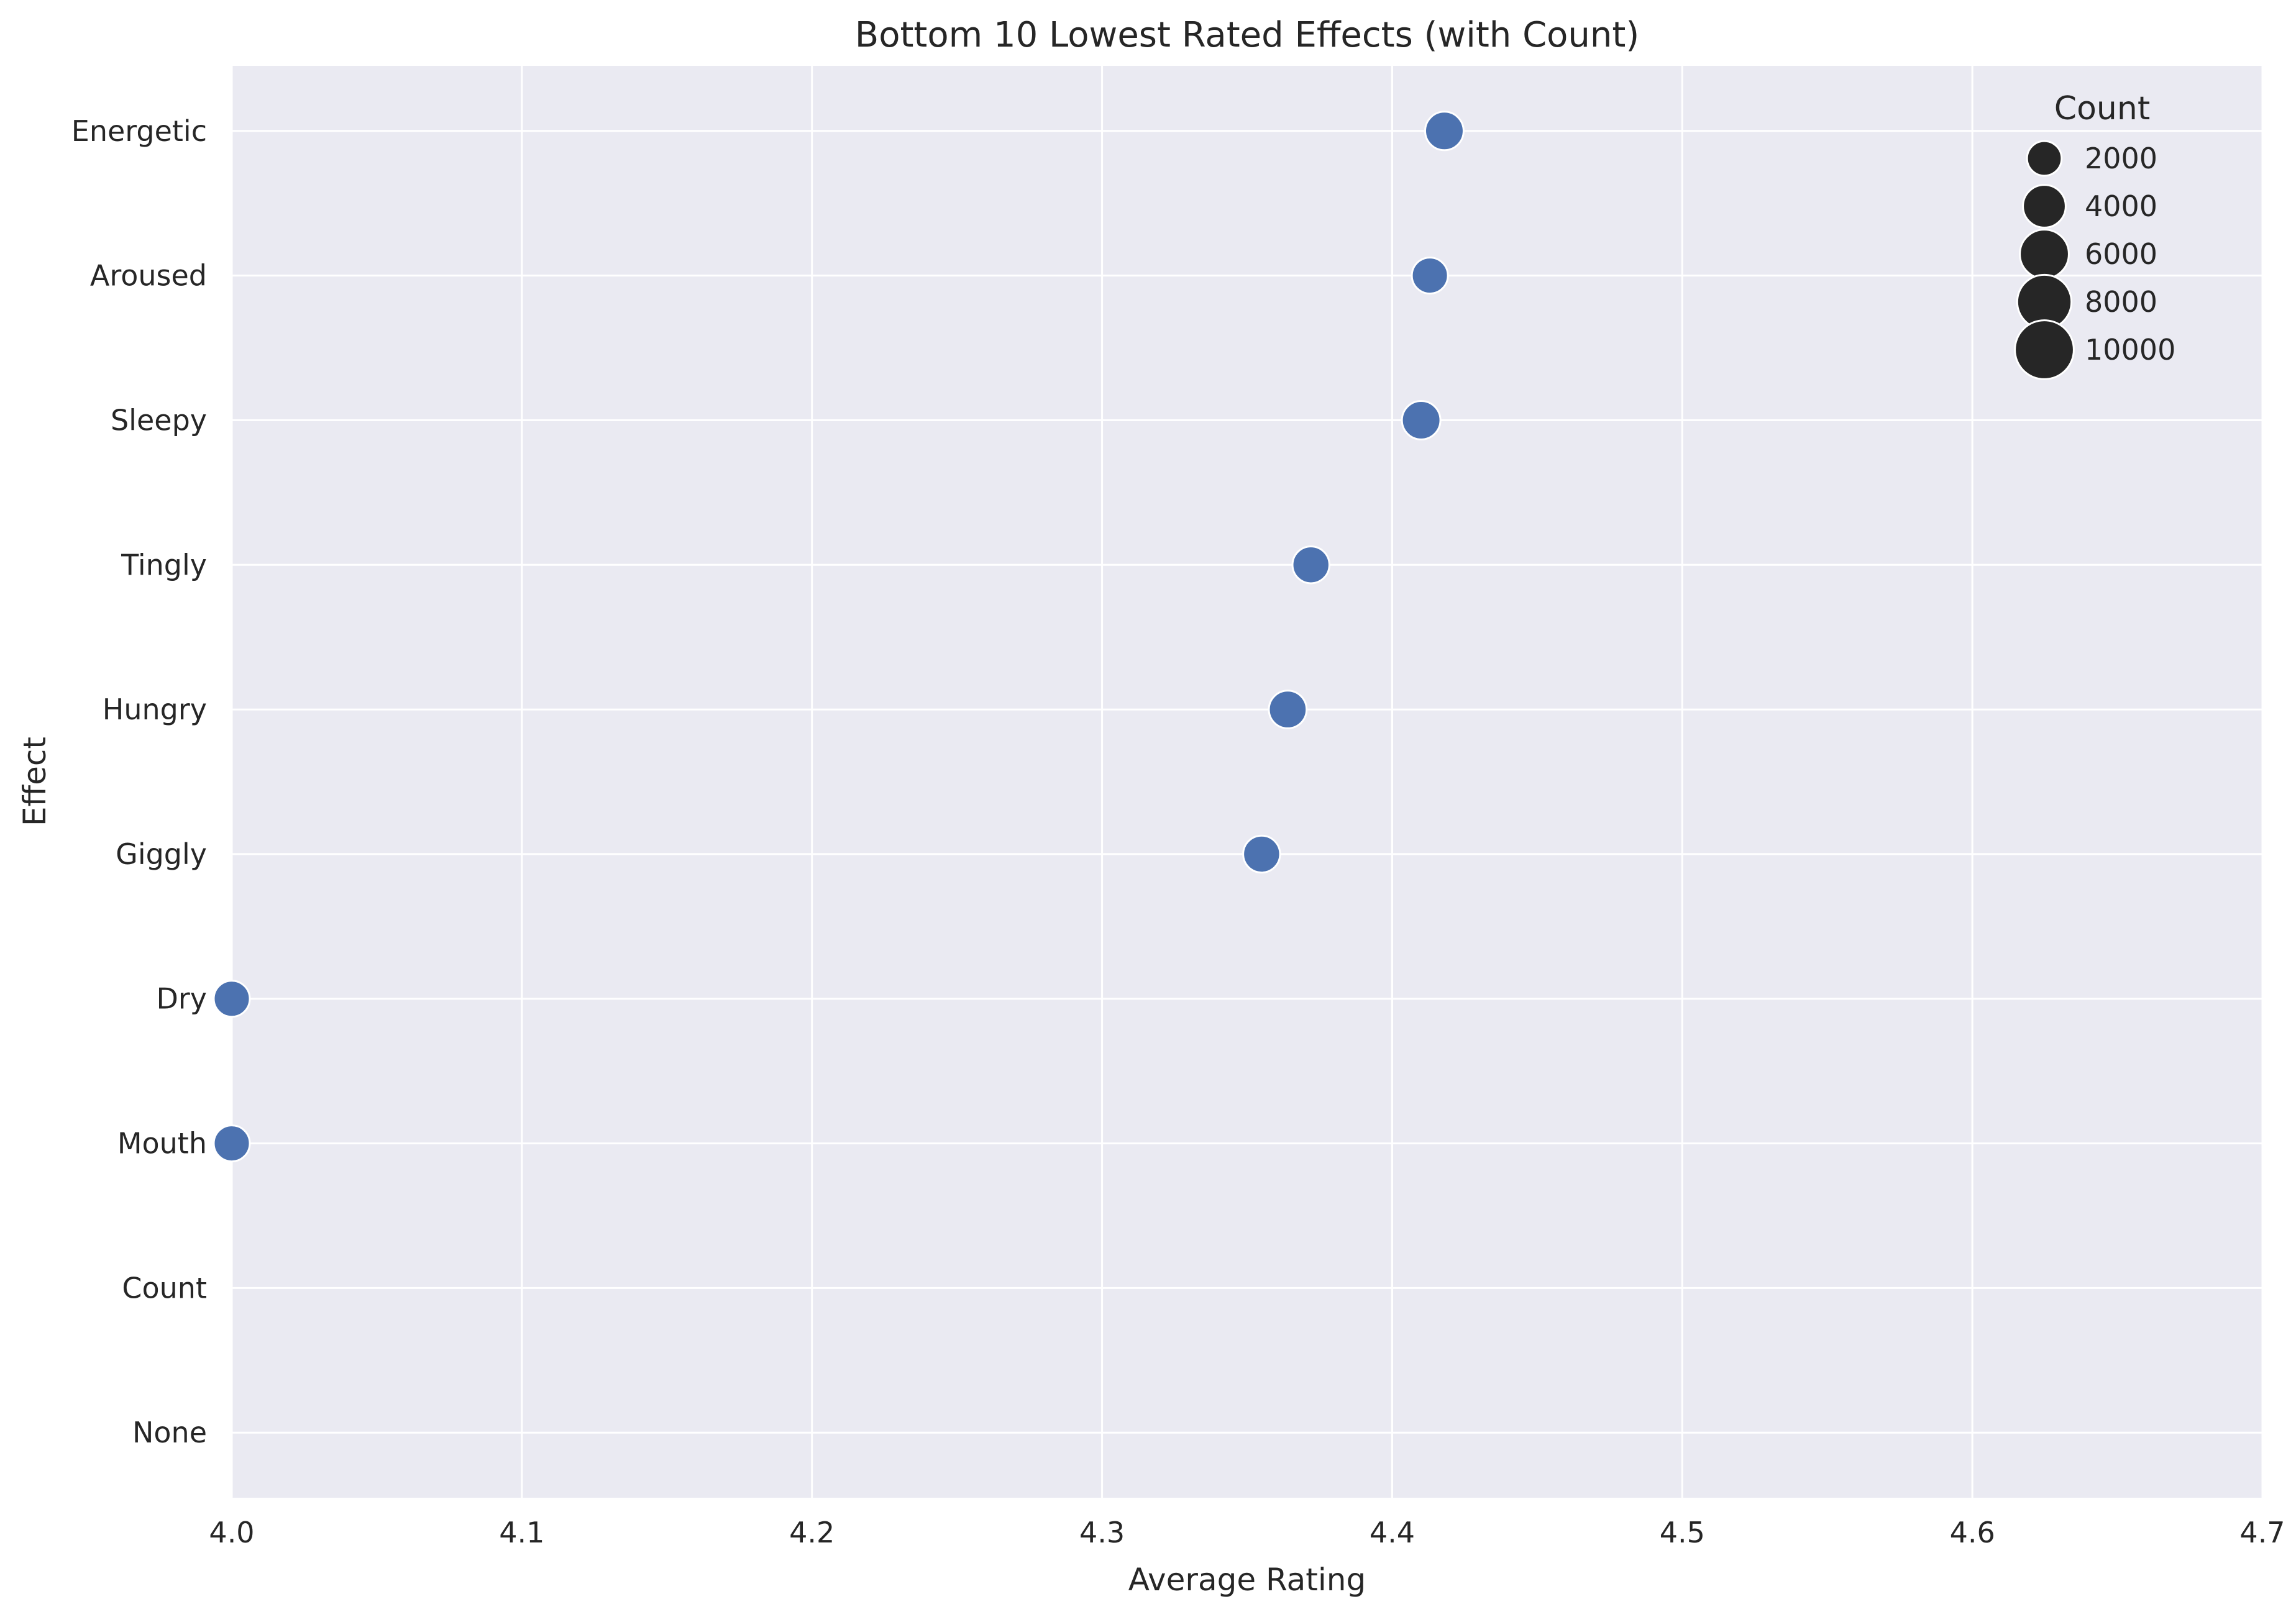 The image size is (2296, 1617). I want to click on y-tick-label: Hungry, so click(155, 709).